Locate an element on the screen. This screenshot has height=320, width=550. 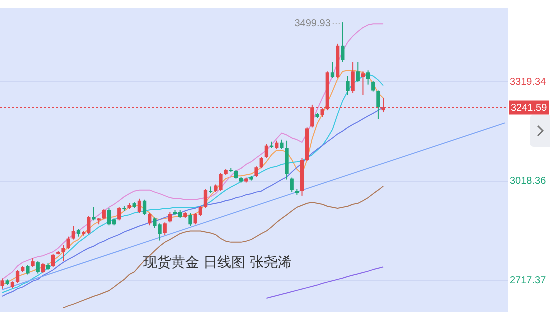
text: 现货黄金 日线图 张尧浠 is located at coordinates (217, 263).